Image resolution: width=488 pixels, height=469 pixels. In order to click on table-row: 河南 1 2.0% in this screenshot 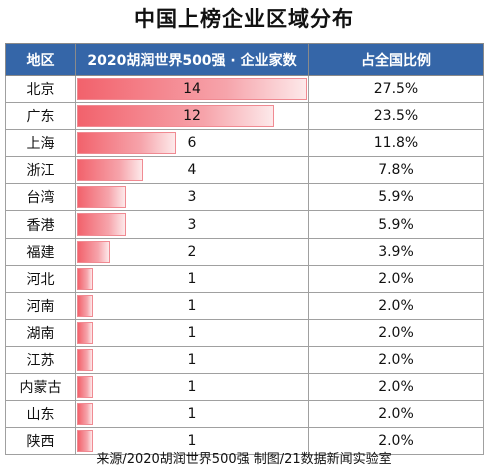, I will do `click(244, 305)`.